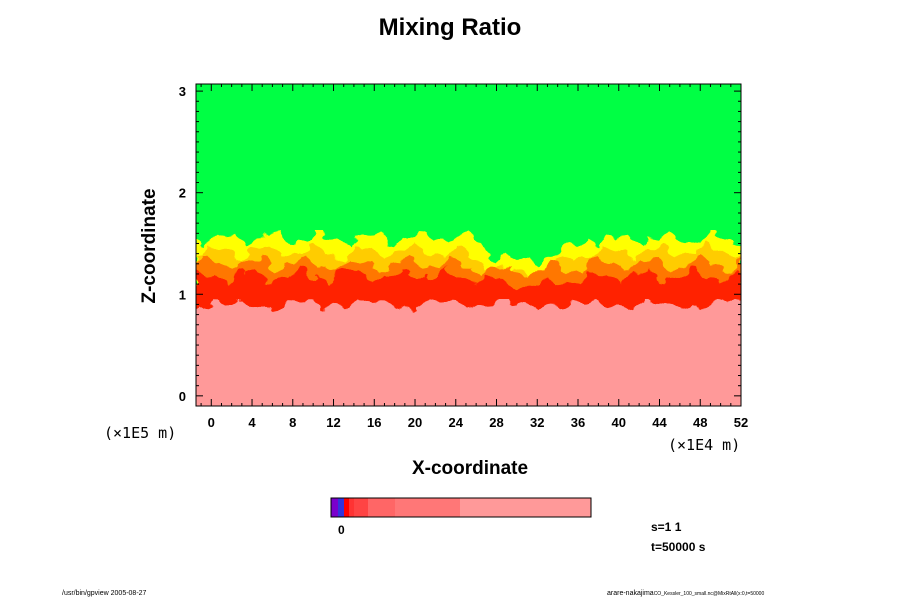  Describe the element at coordinates (182, 396) in the screenshot. I see `y-tick-label: 0` at that location.